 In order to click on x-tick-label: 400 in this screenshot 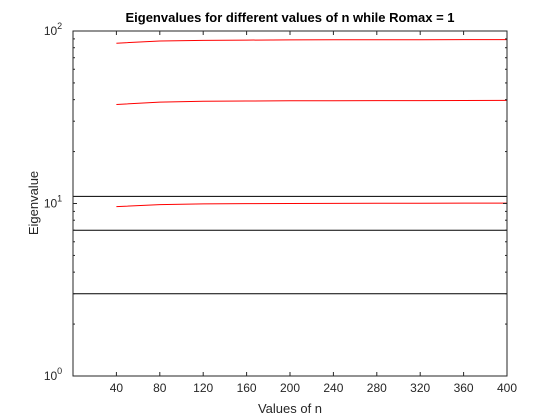, I will do `click(507, 388)`.